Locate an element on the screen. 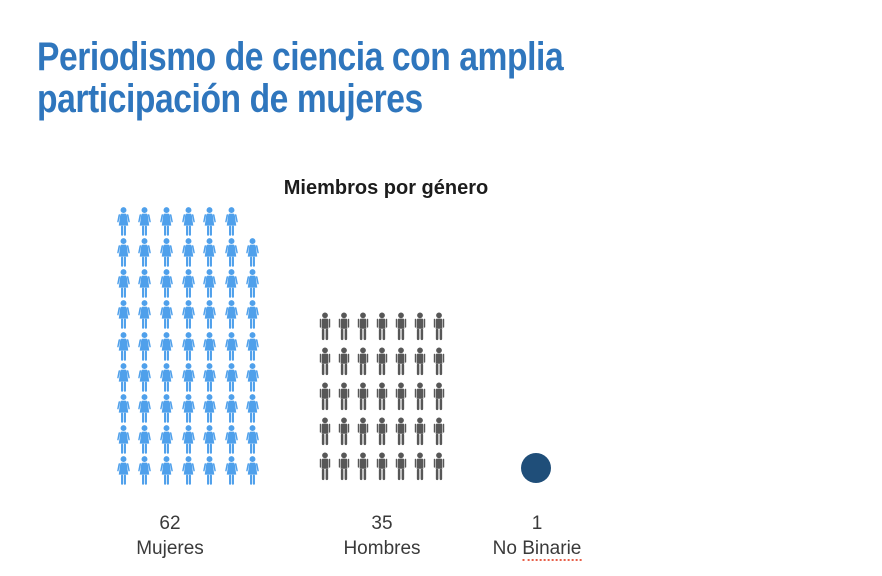 Image resolution: width=882 pixels, height=576 pixels. hombres-icon-grid is located at coordinates (382, 395).